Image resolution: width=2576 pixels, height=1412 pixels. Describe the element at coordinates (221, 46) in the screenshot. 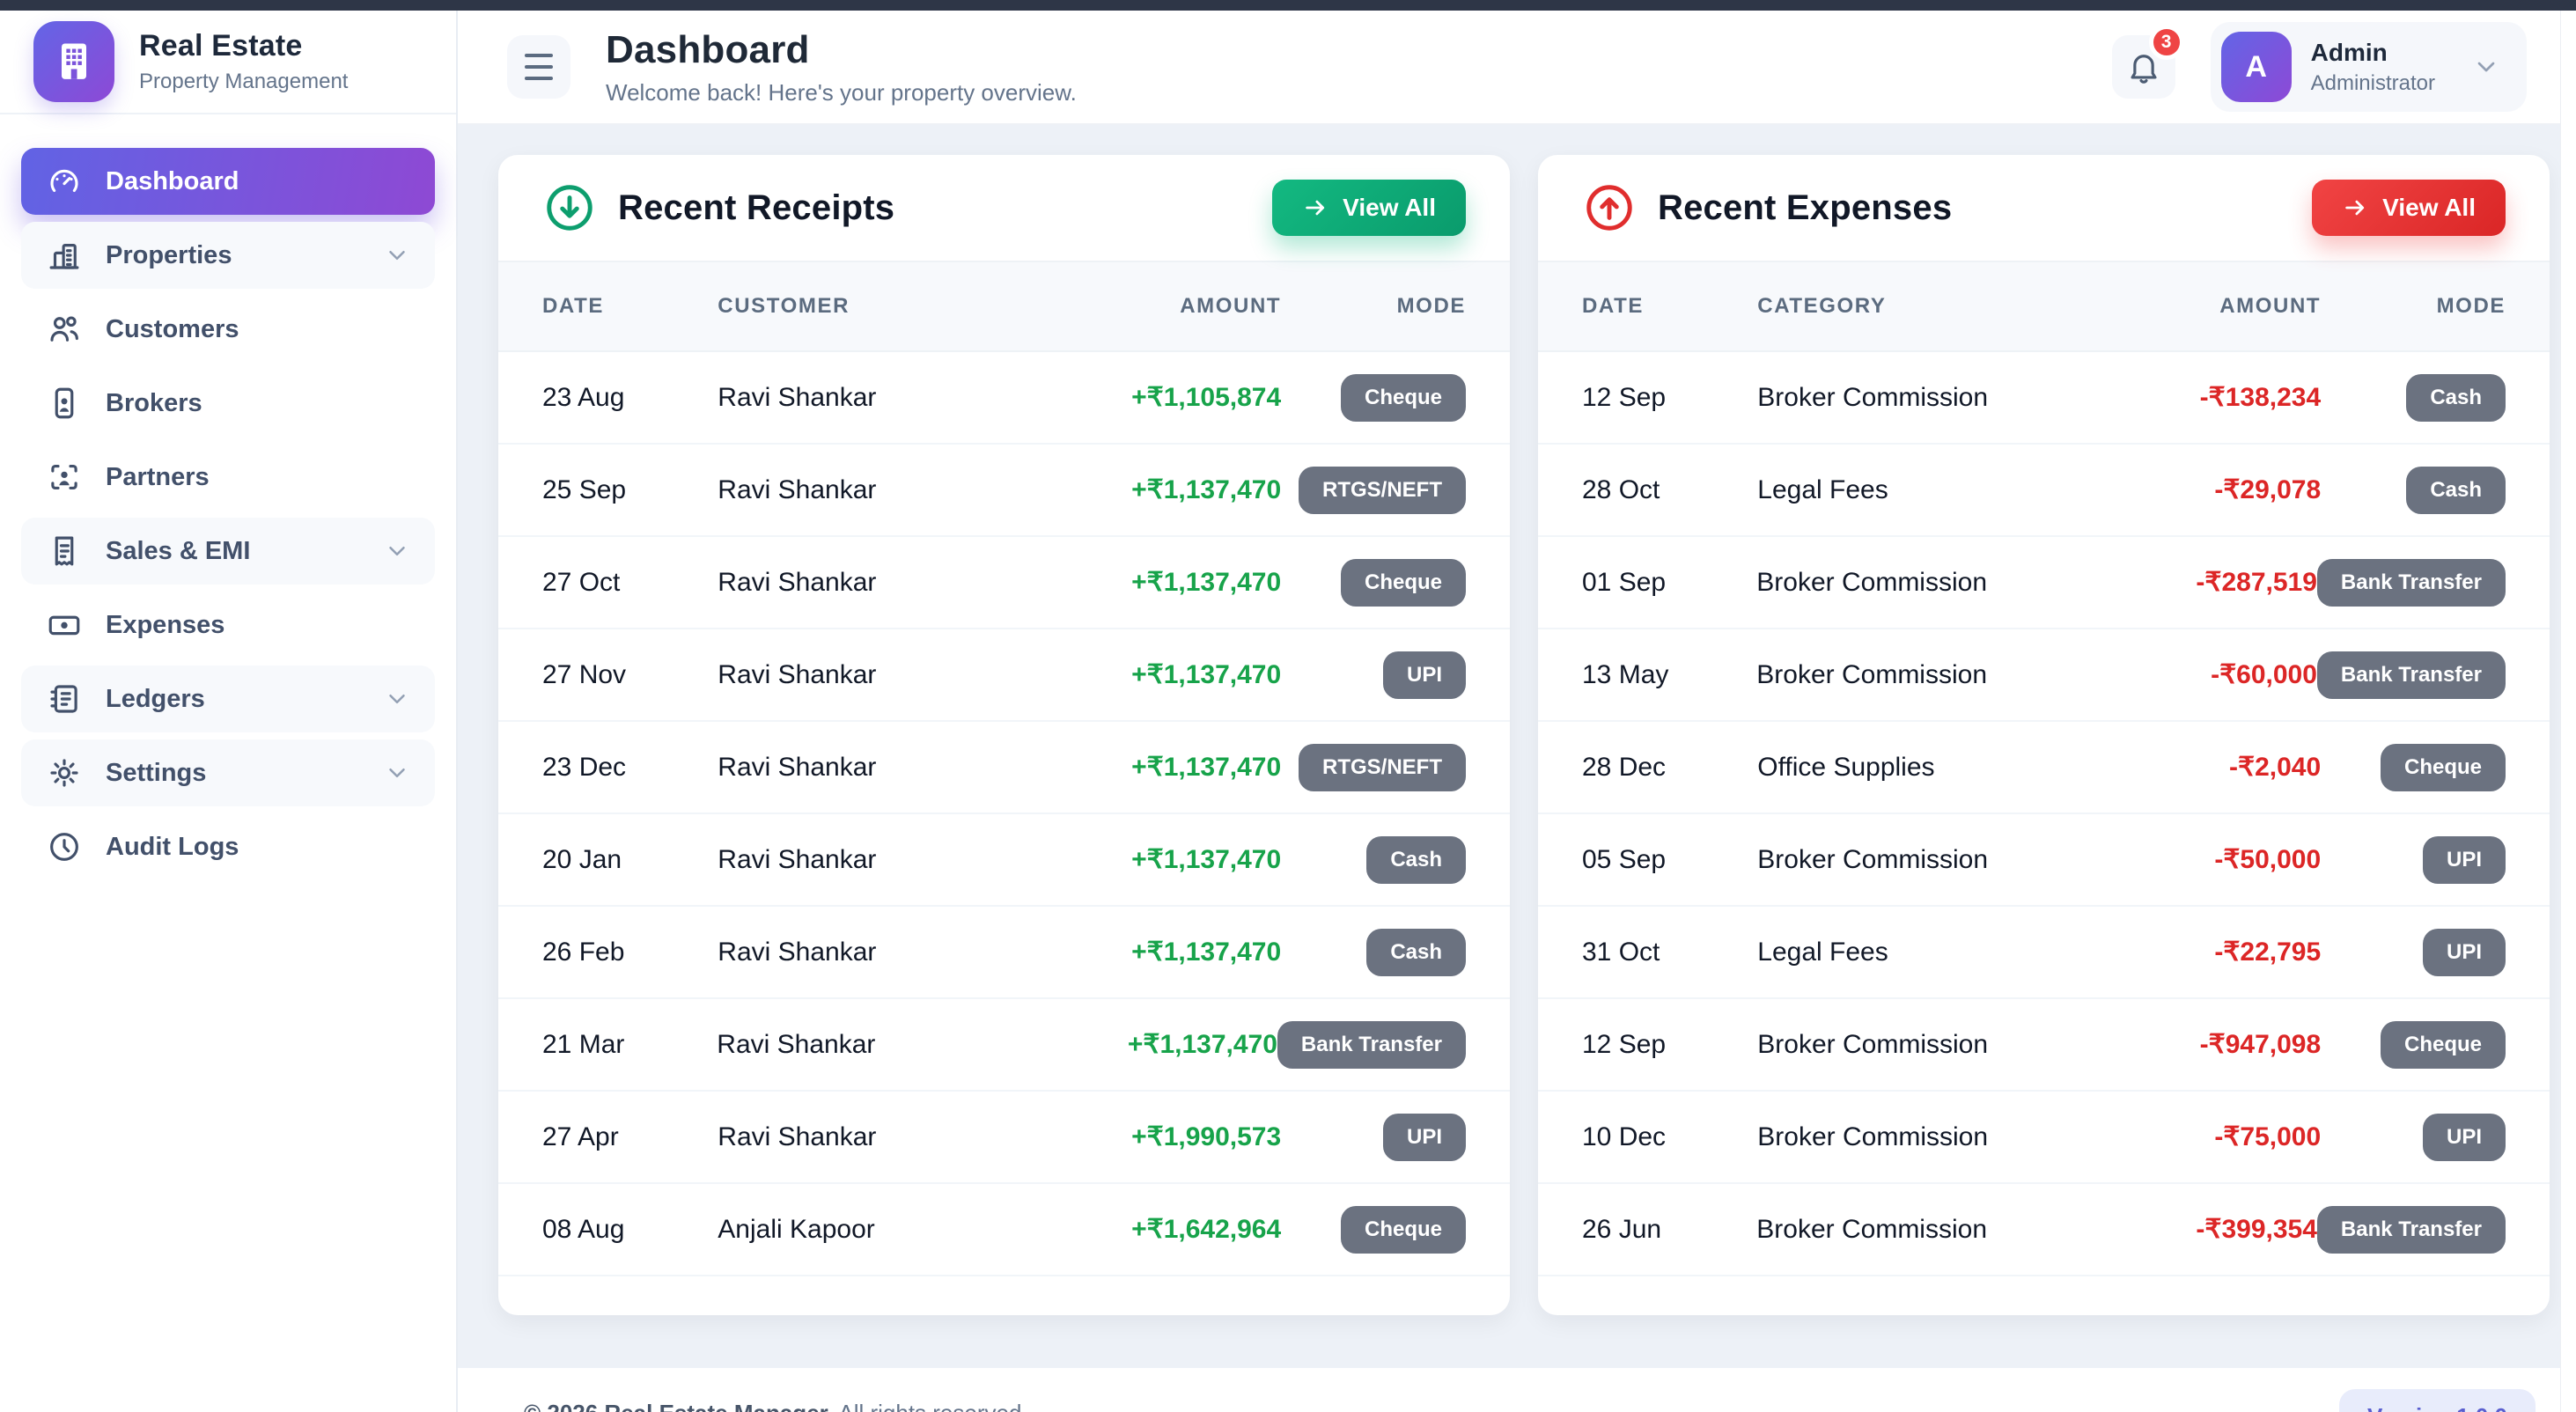

I see `app-name: Real Estate` at that location.